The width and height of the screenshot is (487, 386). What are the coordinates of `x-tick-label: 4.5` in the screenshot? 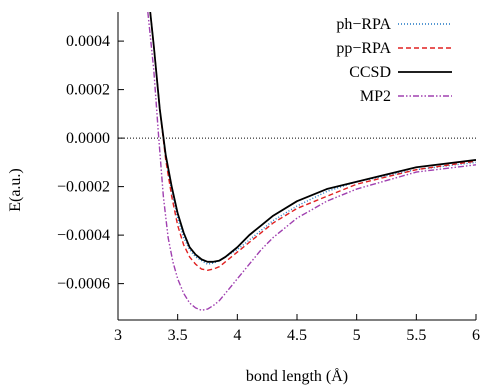 It's located at (297, 335).